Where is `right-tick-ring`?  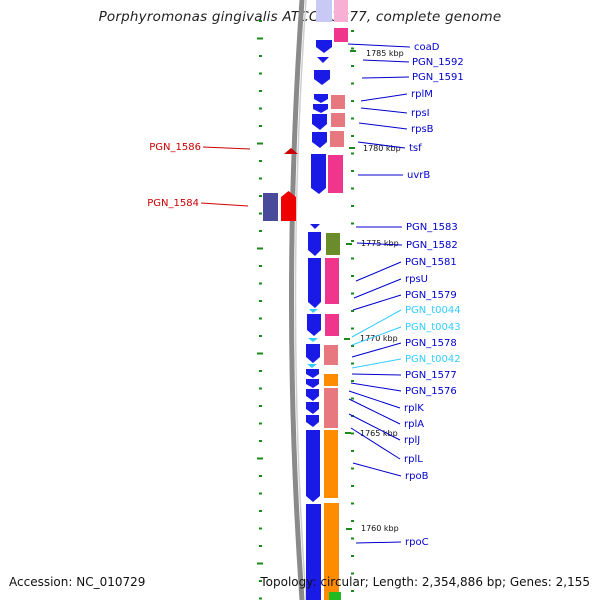 right-tick-ring is located at coordinates (352, 311).